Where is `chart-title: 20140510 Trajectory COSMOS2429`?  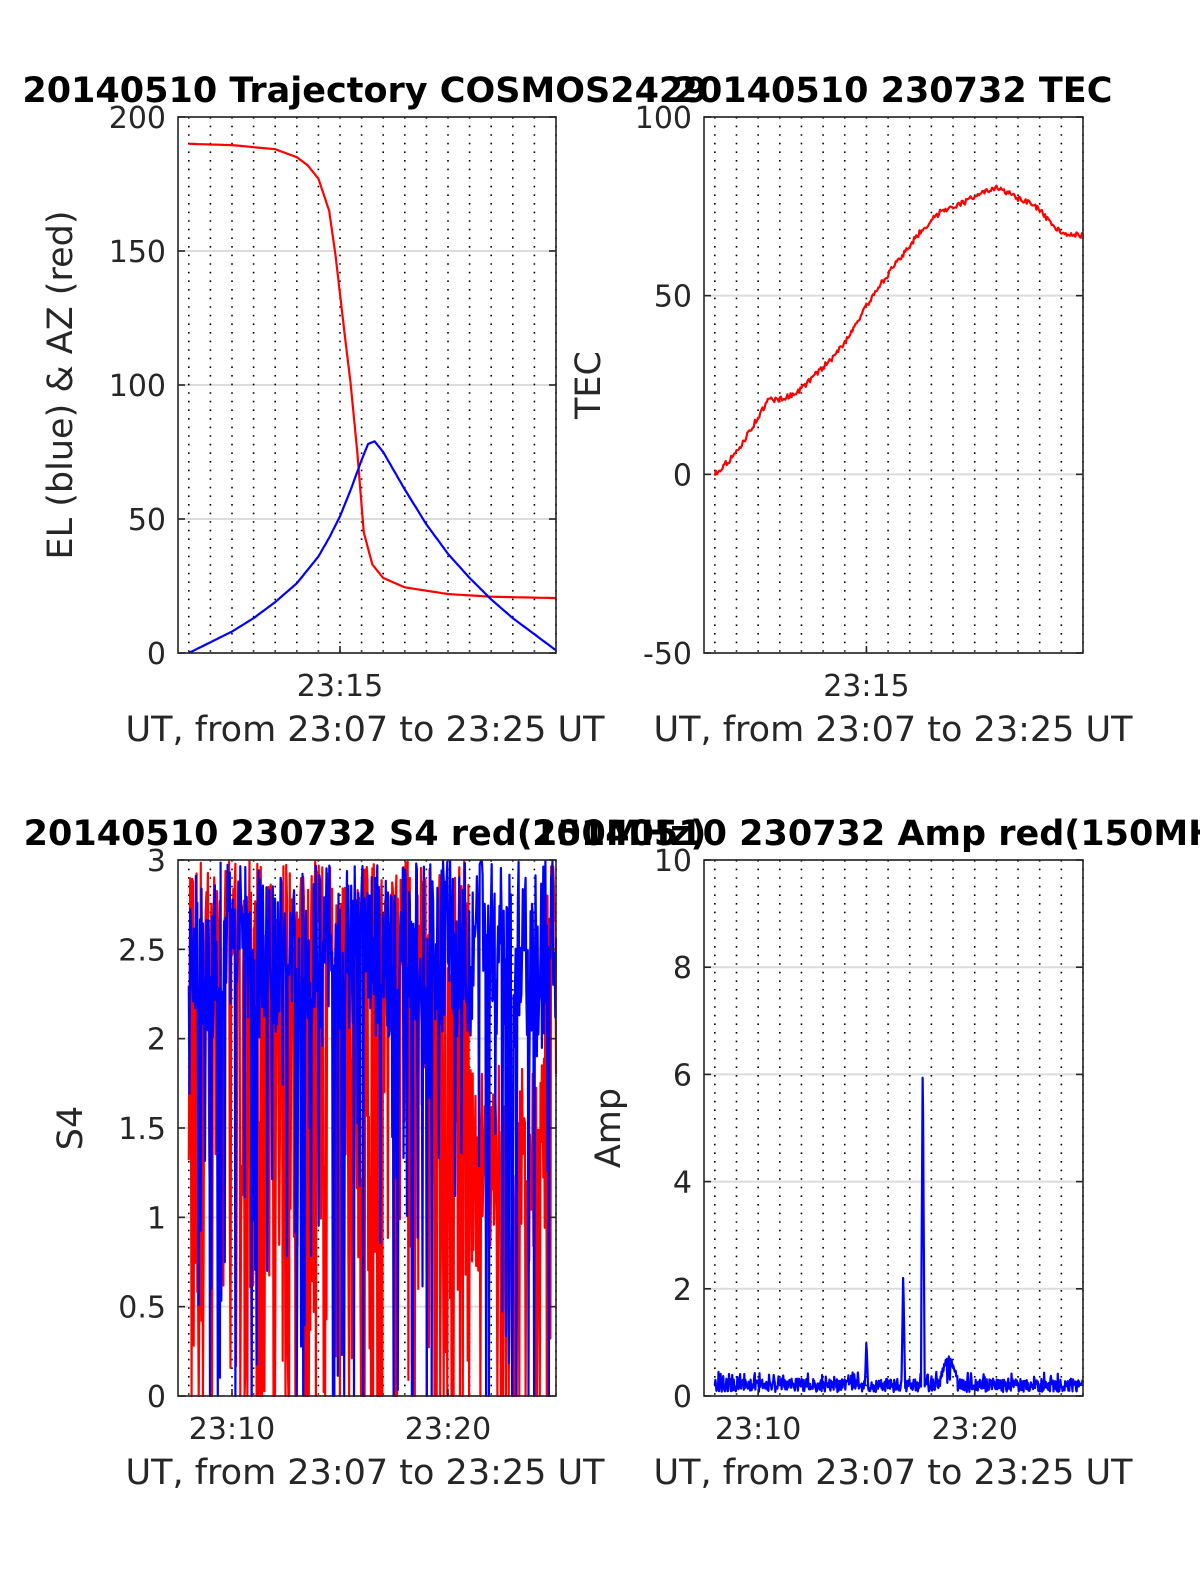 chart-title: 20140510 Trajectory COSMOS2429 is located at coordinates (364, 91).